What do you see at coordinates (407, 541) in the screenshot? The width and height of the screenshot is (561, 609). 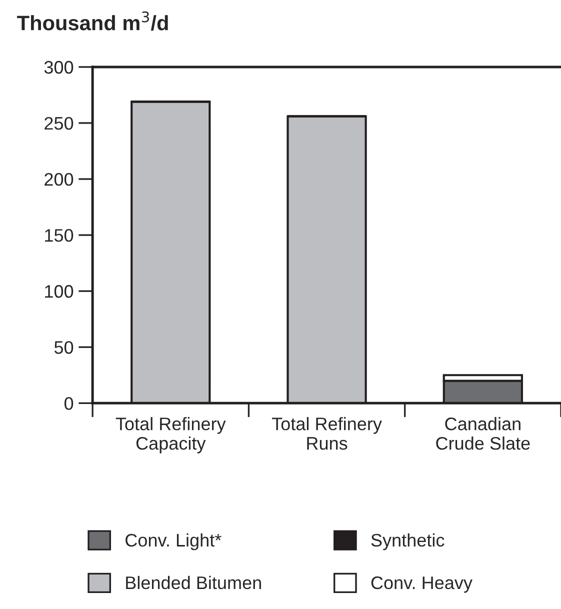 I see `legend-label: Synthetic` at bounding box center [407, 541].